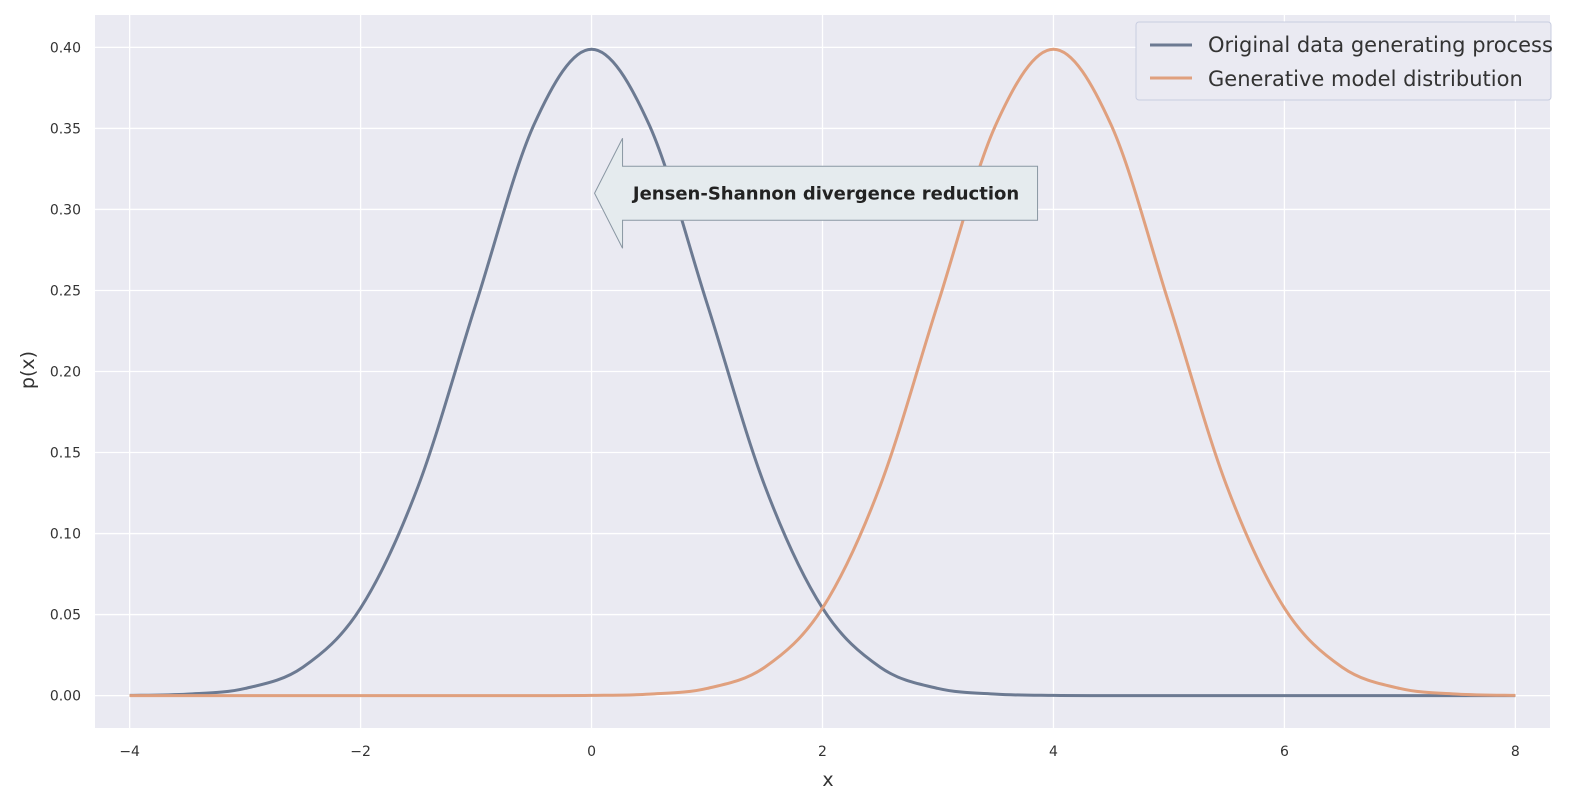 This screenshot has height=802, width=1586. I want to click on y-tick-label: 0.40, so click(65, 48).